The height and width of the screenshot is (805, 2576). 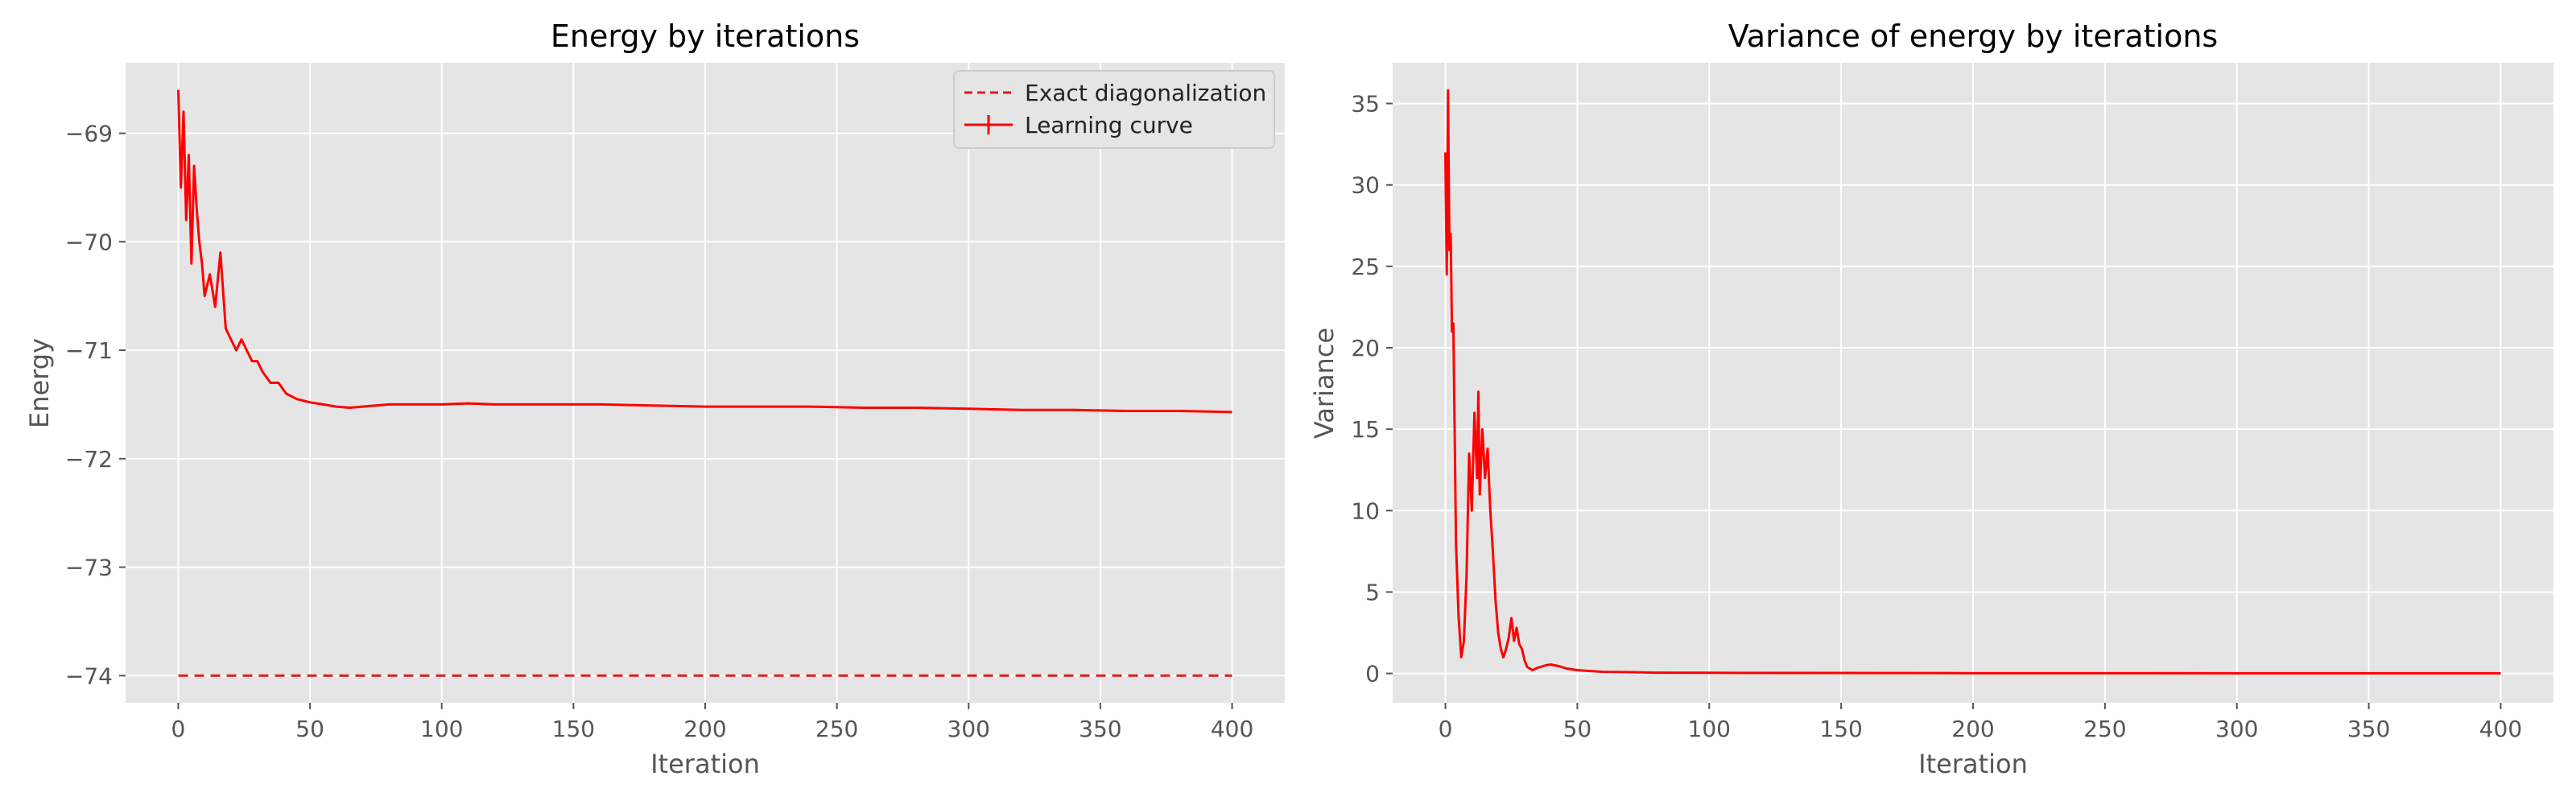 I want to click on y-tick-label: 15, so click(x=1365, y=429).